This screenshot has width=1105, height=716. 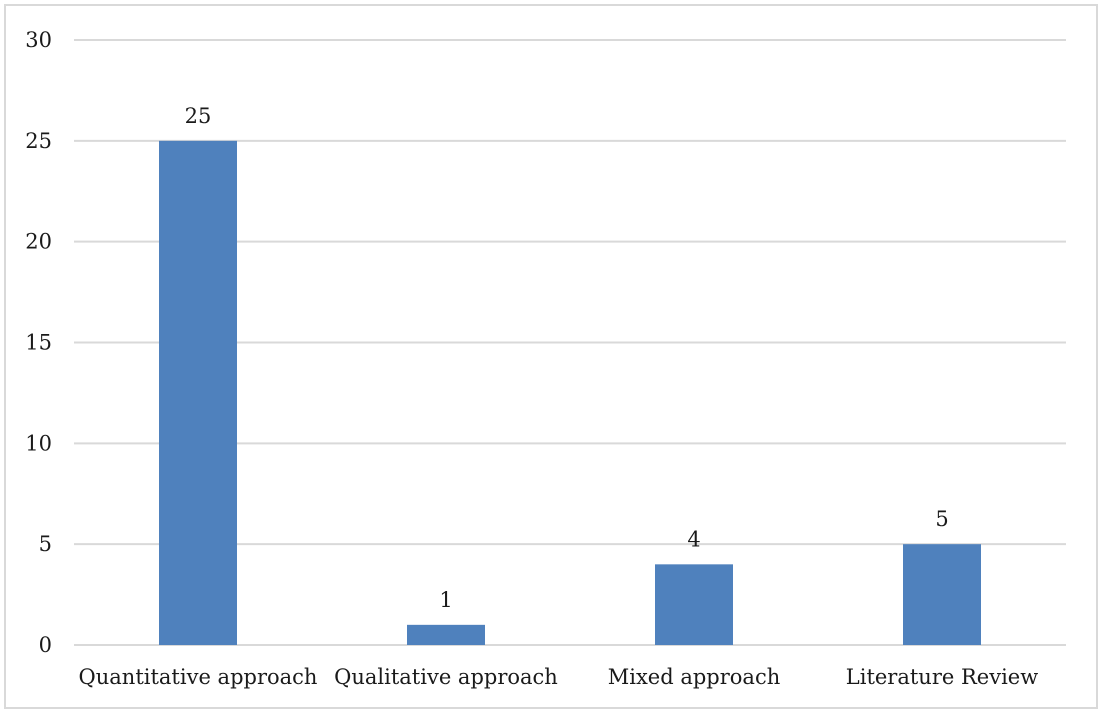 What do you see at coordinates (198, 677) in the screenshot?
I see `x-category-label: Quantitative approach` at bounding box center [198, 677].